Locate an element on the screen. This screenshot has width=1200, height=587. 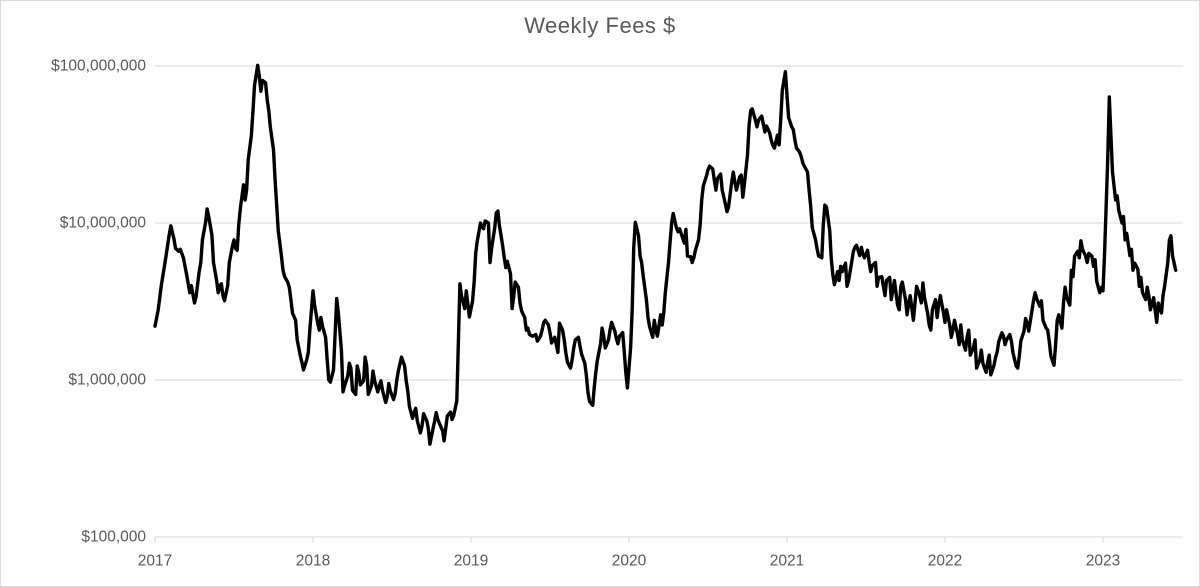
x-tick-label: 2018 is located at coordinates (313, 561).